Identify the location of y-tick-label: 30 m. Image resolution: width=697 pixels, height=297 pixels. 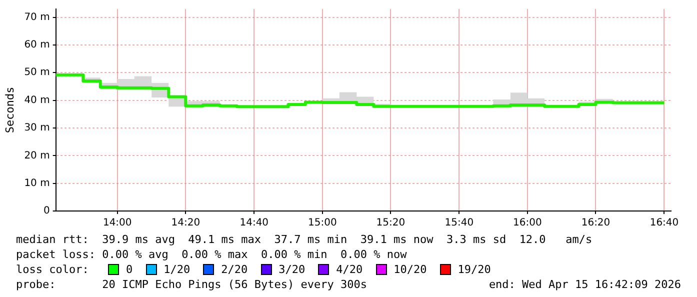
(37, 128).